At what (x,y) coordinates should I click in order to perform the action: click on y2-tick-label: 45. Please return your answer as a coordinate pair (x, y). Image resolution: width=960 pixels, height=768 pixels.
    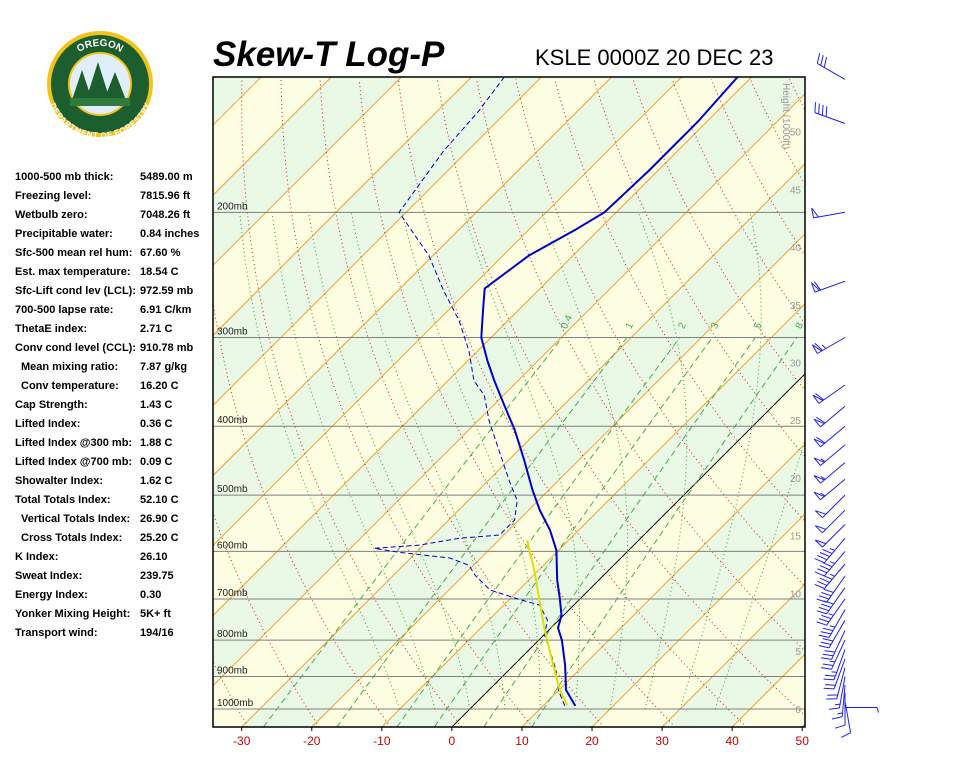
    Looking at the image, I should click on (796, 190).